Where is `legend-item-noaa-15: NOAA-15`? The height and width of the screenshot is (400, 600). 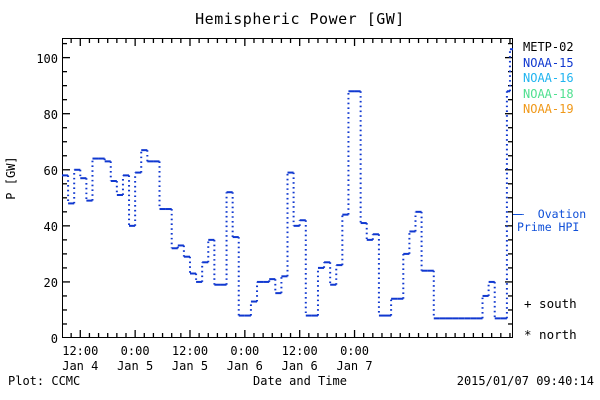
legend-item-noaa-15: NOAA-15 is located at coordinates (548, 62).